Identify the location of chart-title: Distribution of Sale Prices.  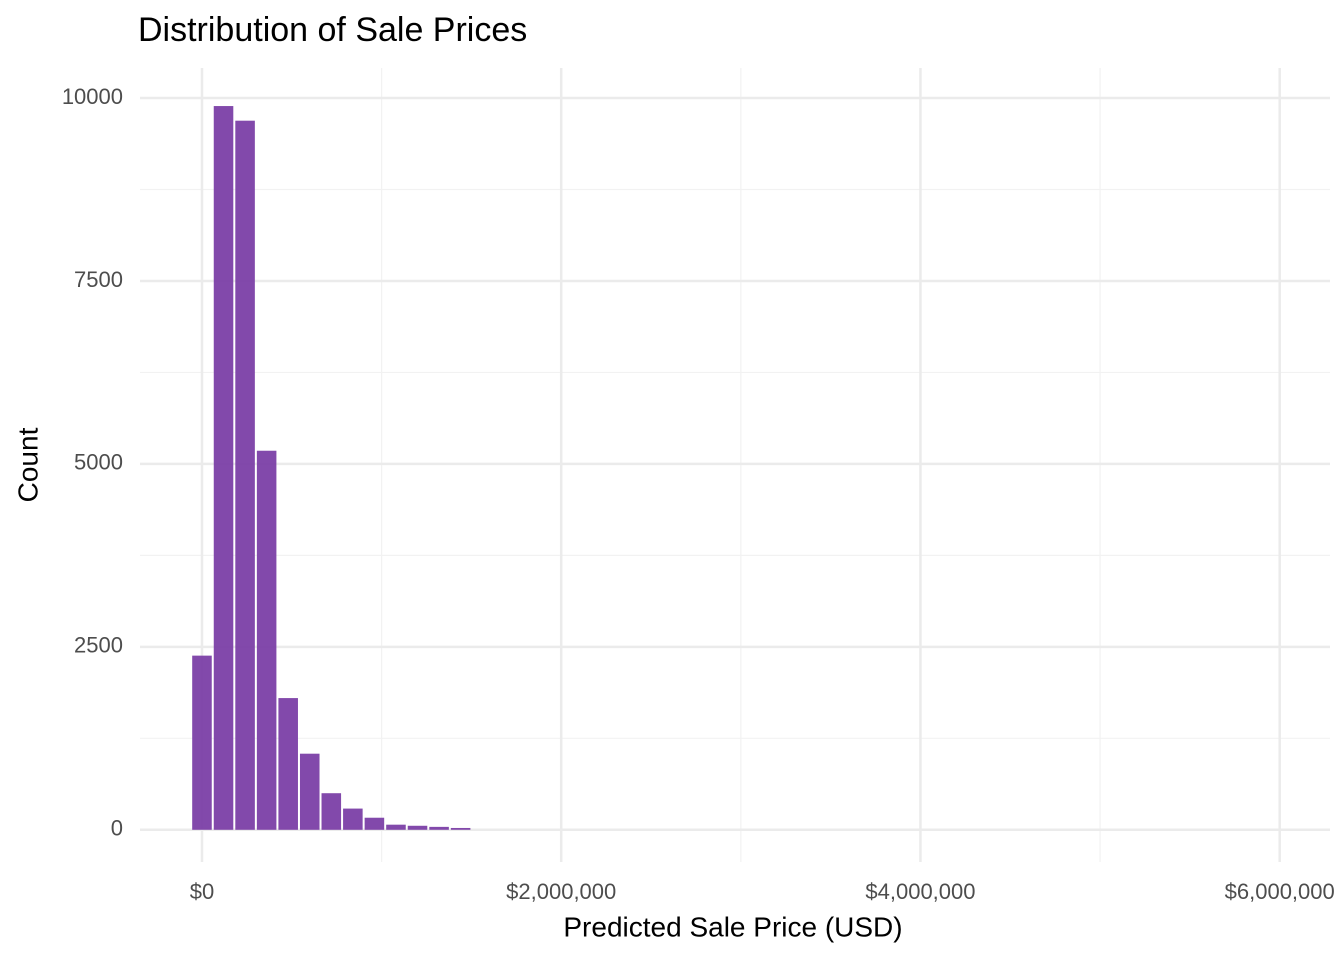
(332, 30).